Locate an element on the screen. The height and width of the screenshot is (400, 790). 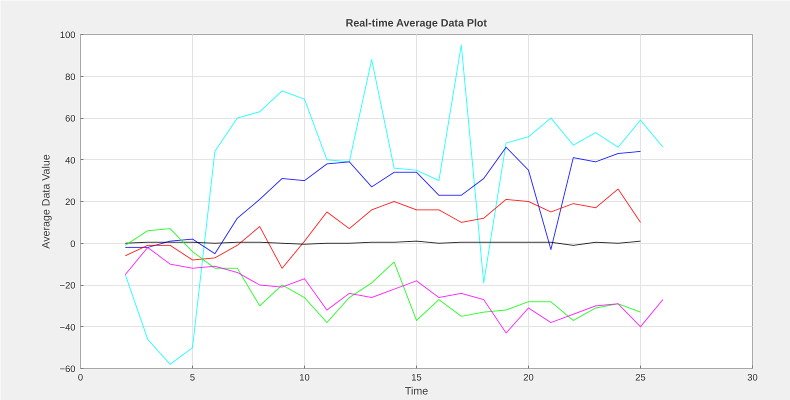
y-tick-label: −20 is located at coordinates (68, 285).